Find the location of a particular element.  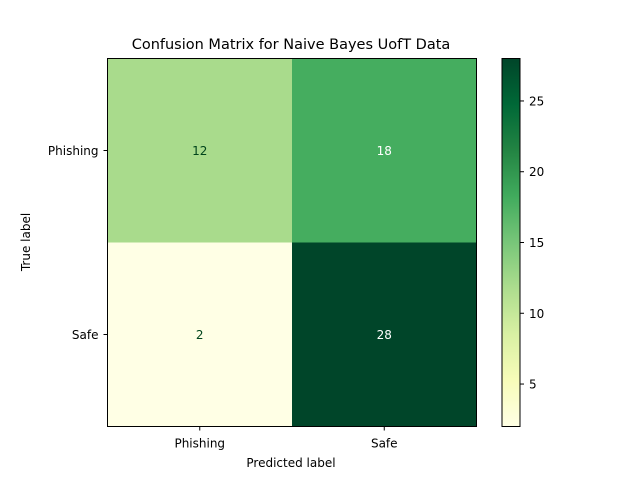

cell-value-label: 12 is located at coordinates (199, 151).